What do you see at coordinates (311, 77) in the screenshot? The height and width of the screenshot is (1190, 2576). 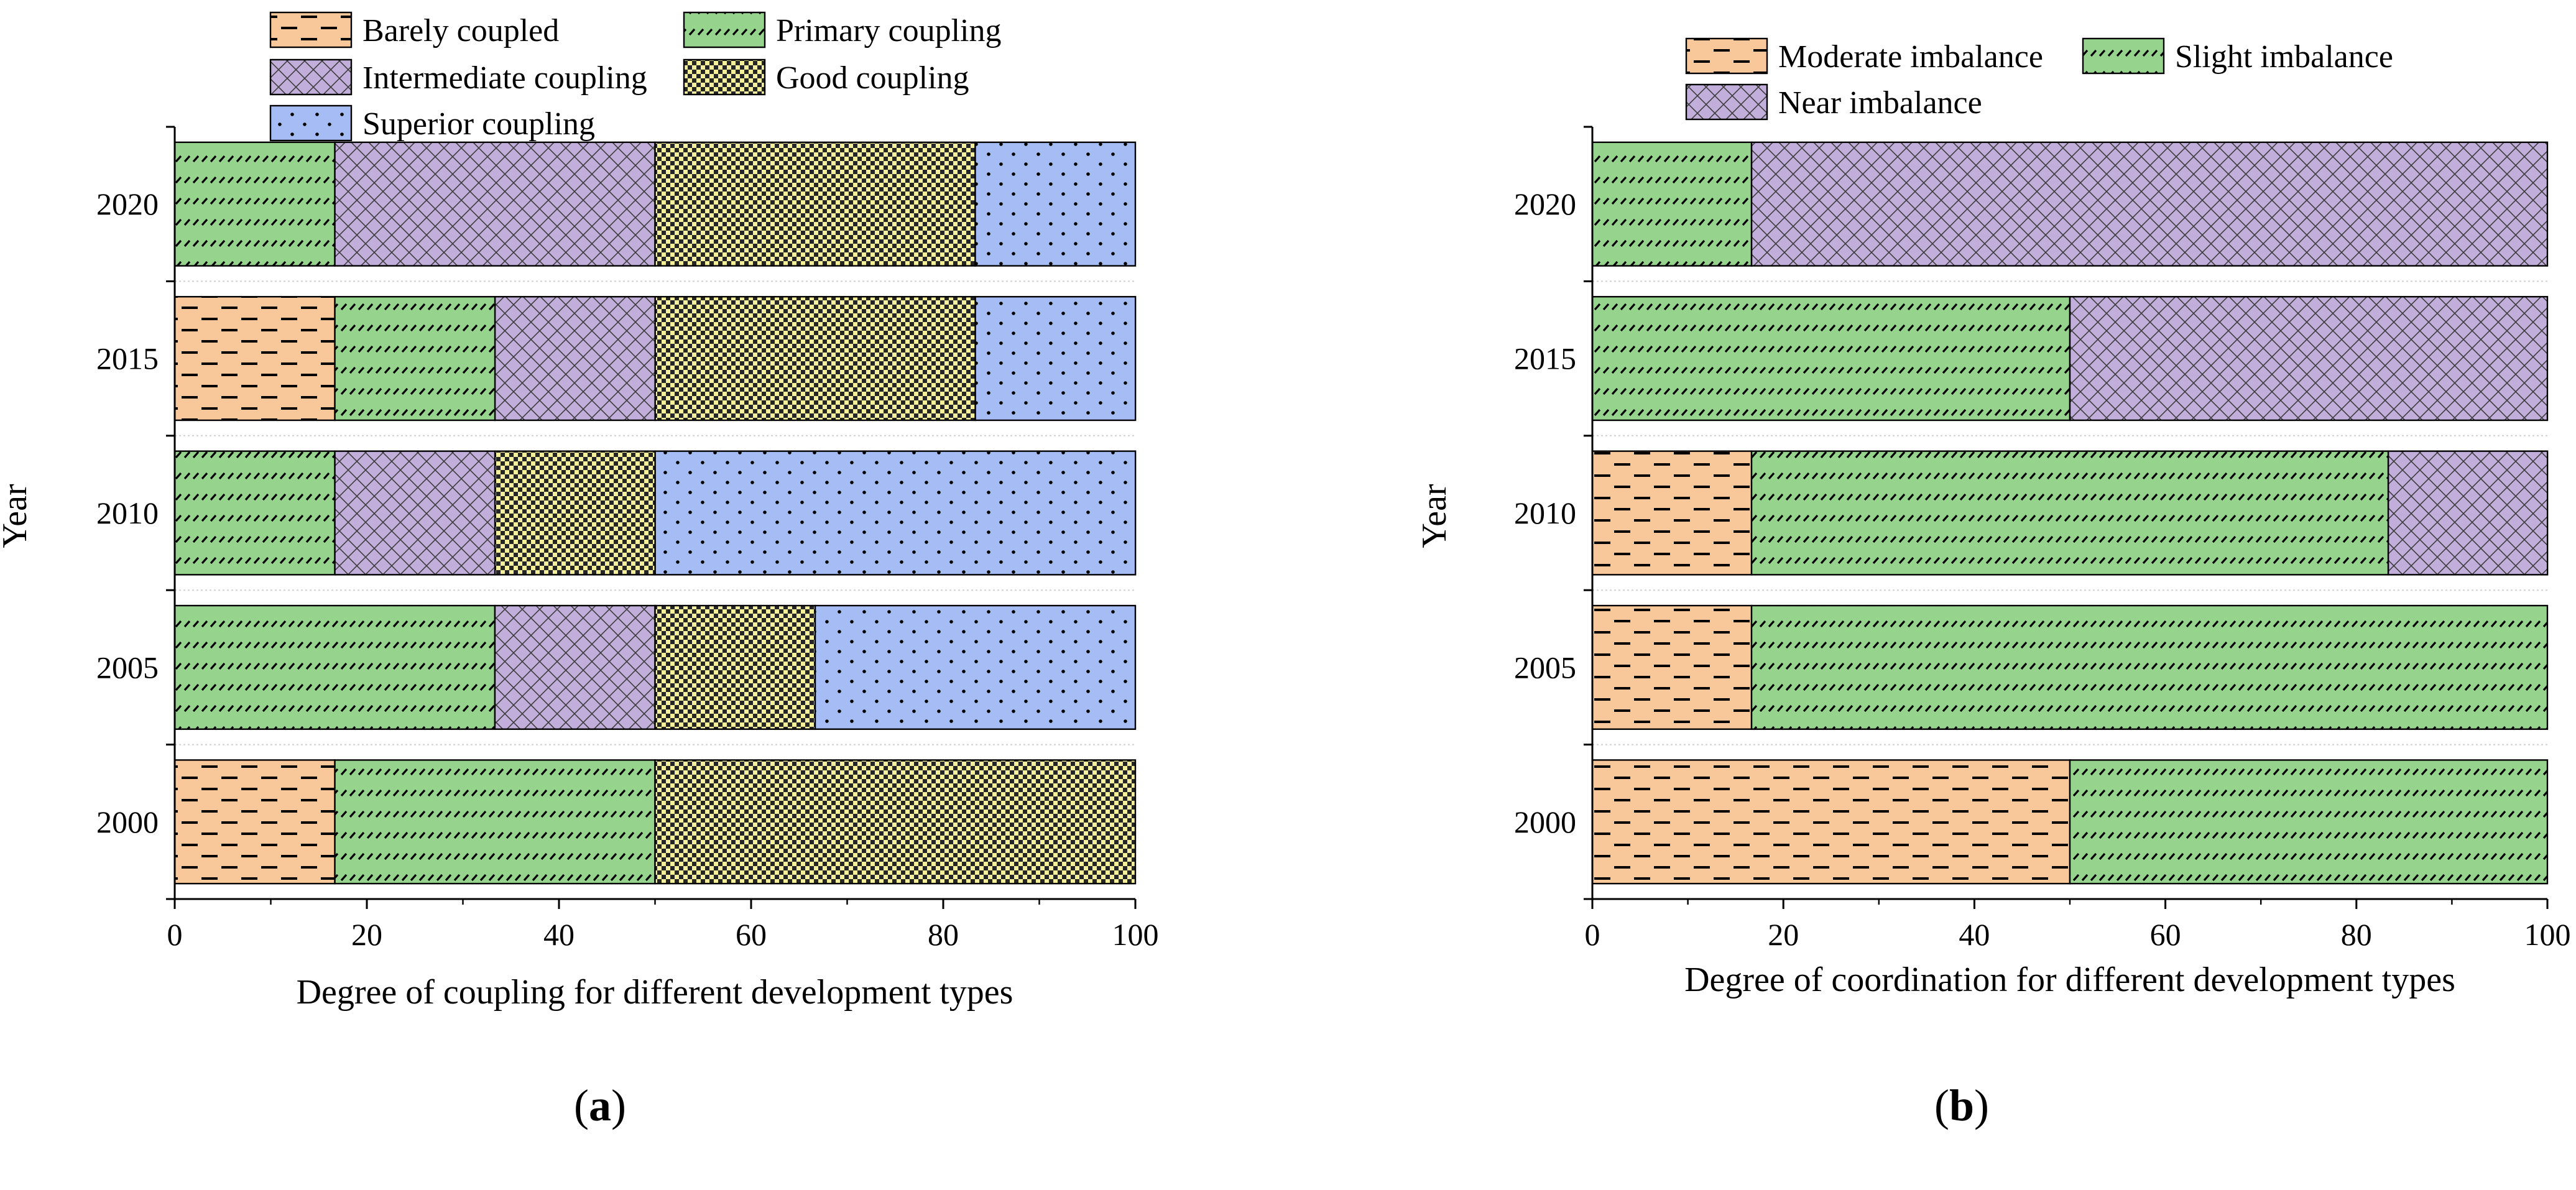 I see `legend-swatch-intermediate-coupling` at bounding box center [311, 77].